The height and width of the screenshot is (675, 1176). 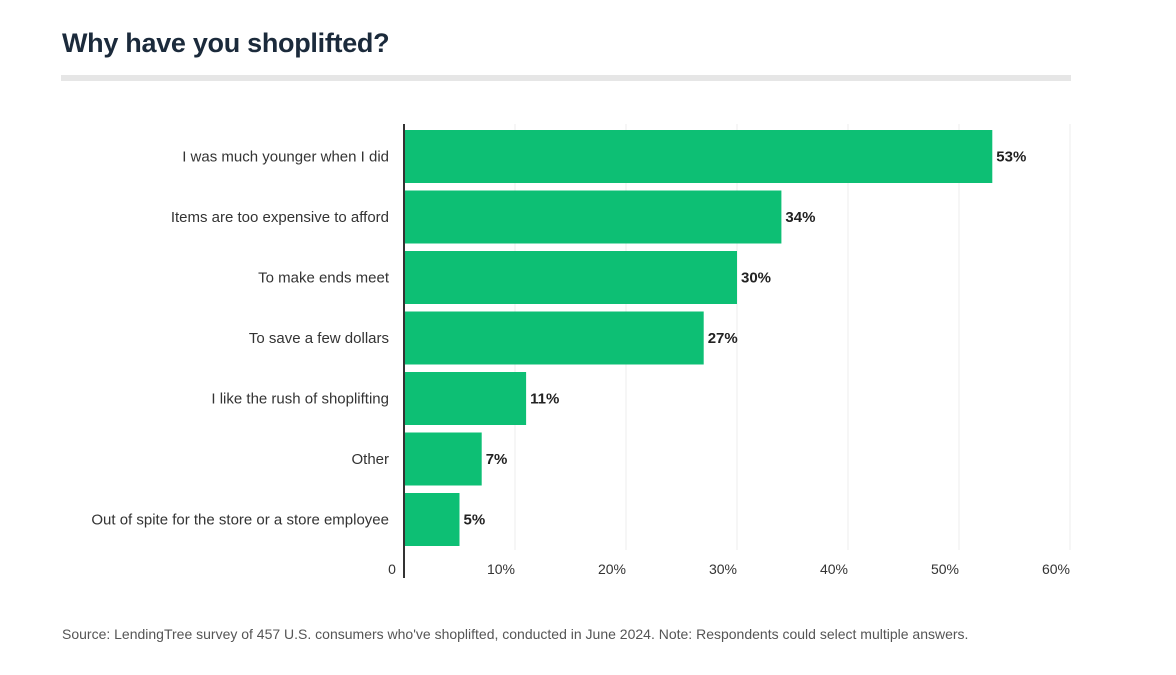 What do you see at coordinates (280, 217) in the screenshot?
I see `category-label: Items are too expensive to afford` at bounding box center [280, 217].